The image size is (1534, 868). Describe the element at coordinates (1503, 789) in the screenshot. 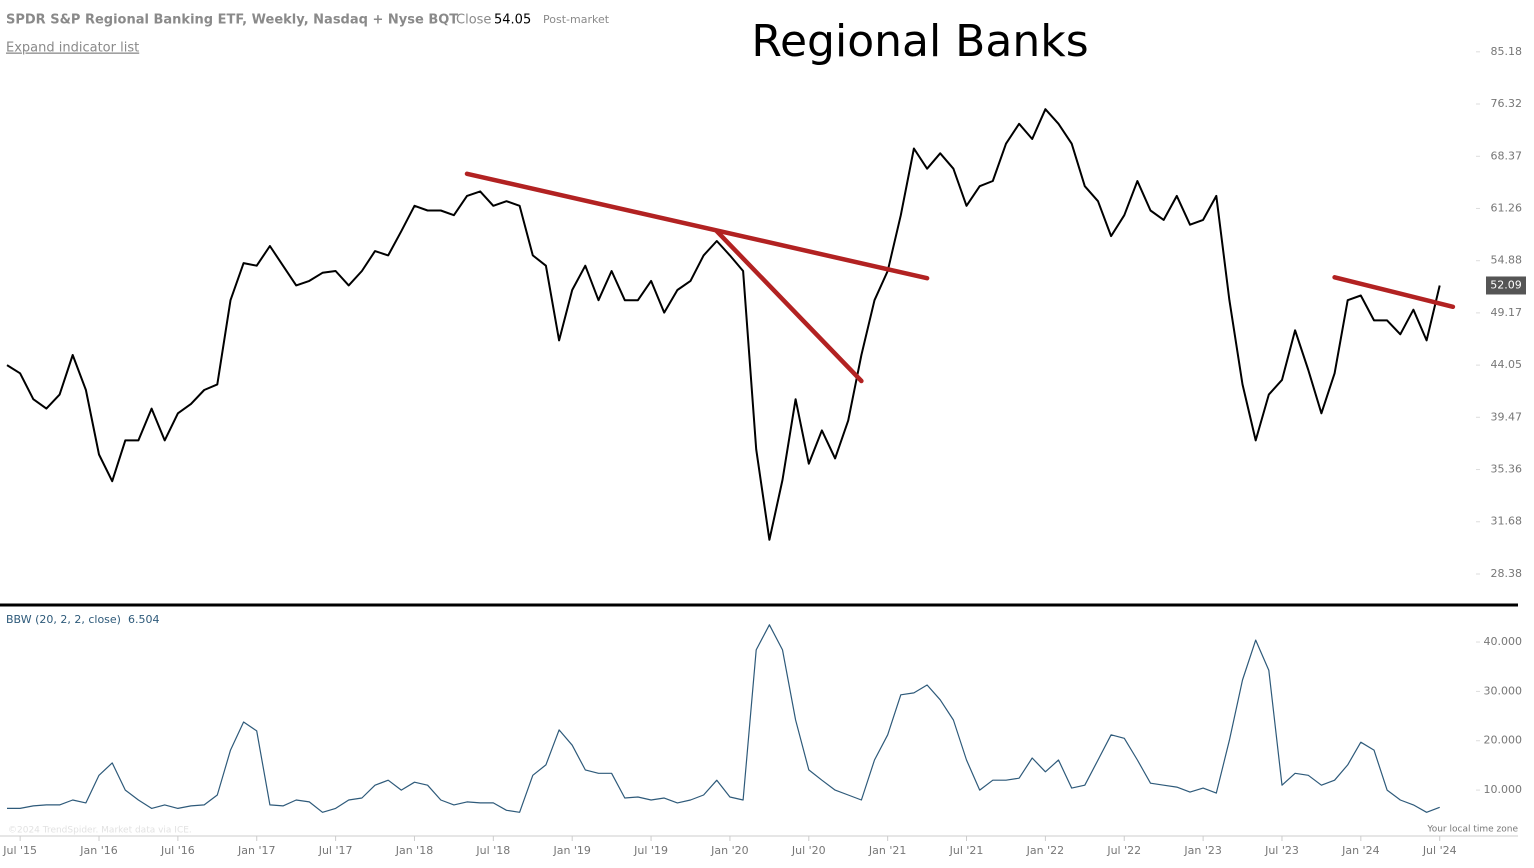

I see `y-tick-label: 10.000` at that location.